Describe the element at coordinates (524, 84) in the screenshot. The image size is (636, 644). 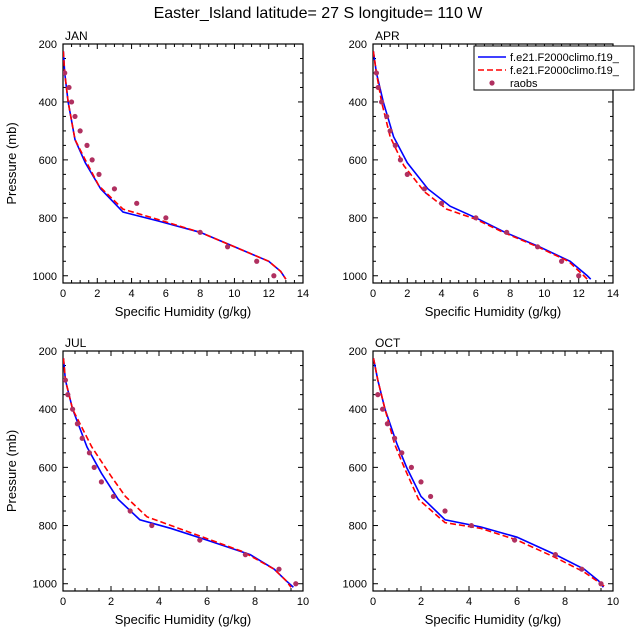
I see `legend-label: raobs` at that location.